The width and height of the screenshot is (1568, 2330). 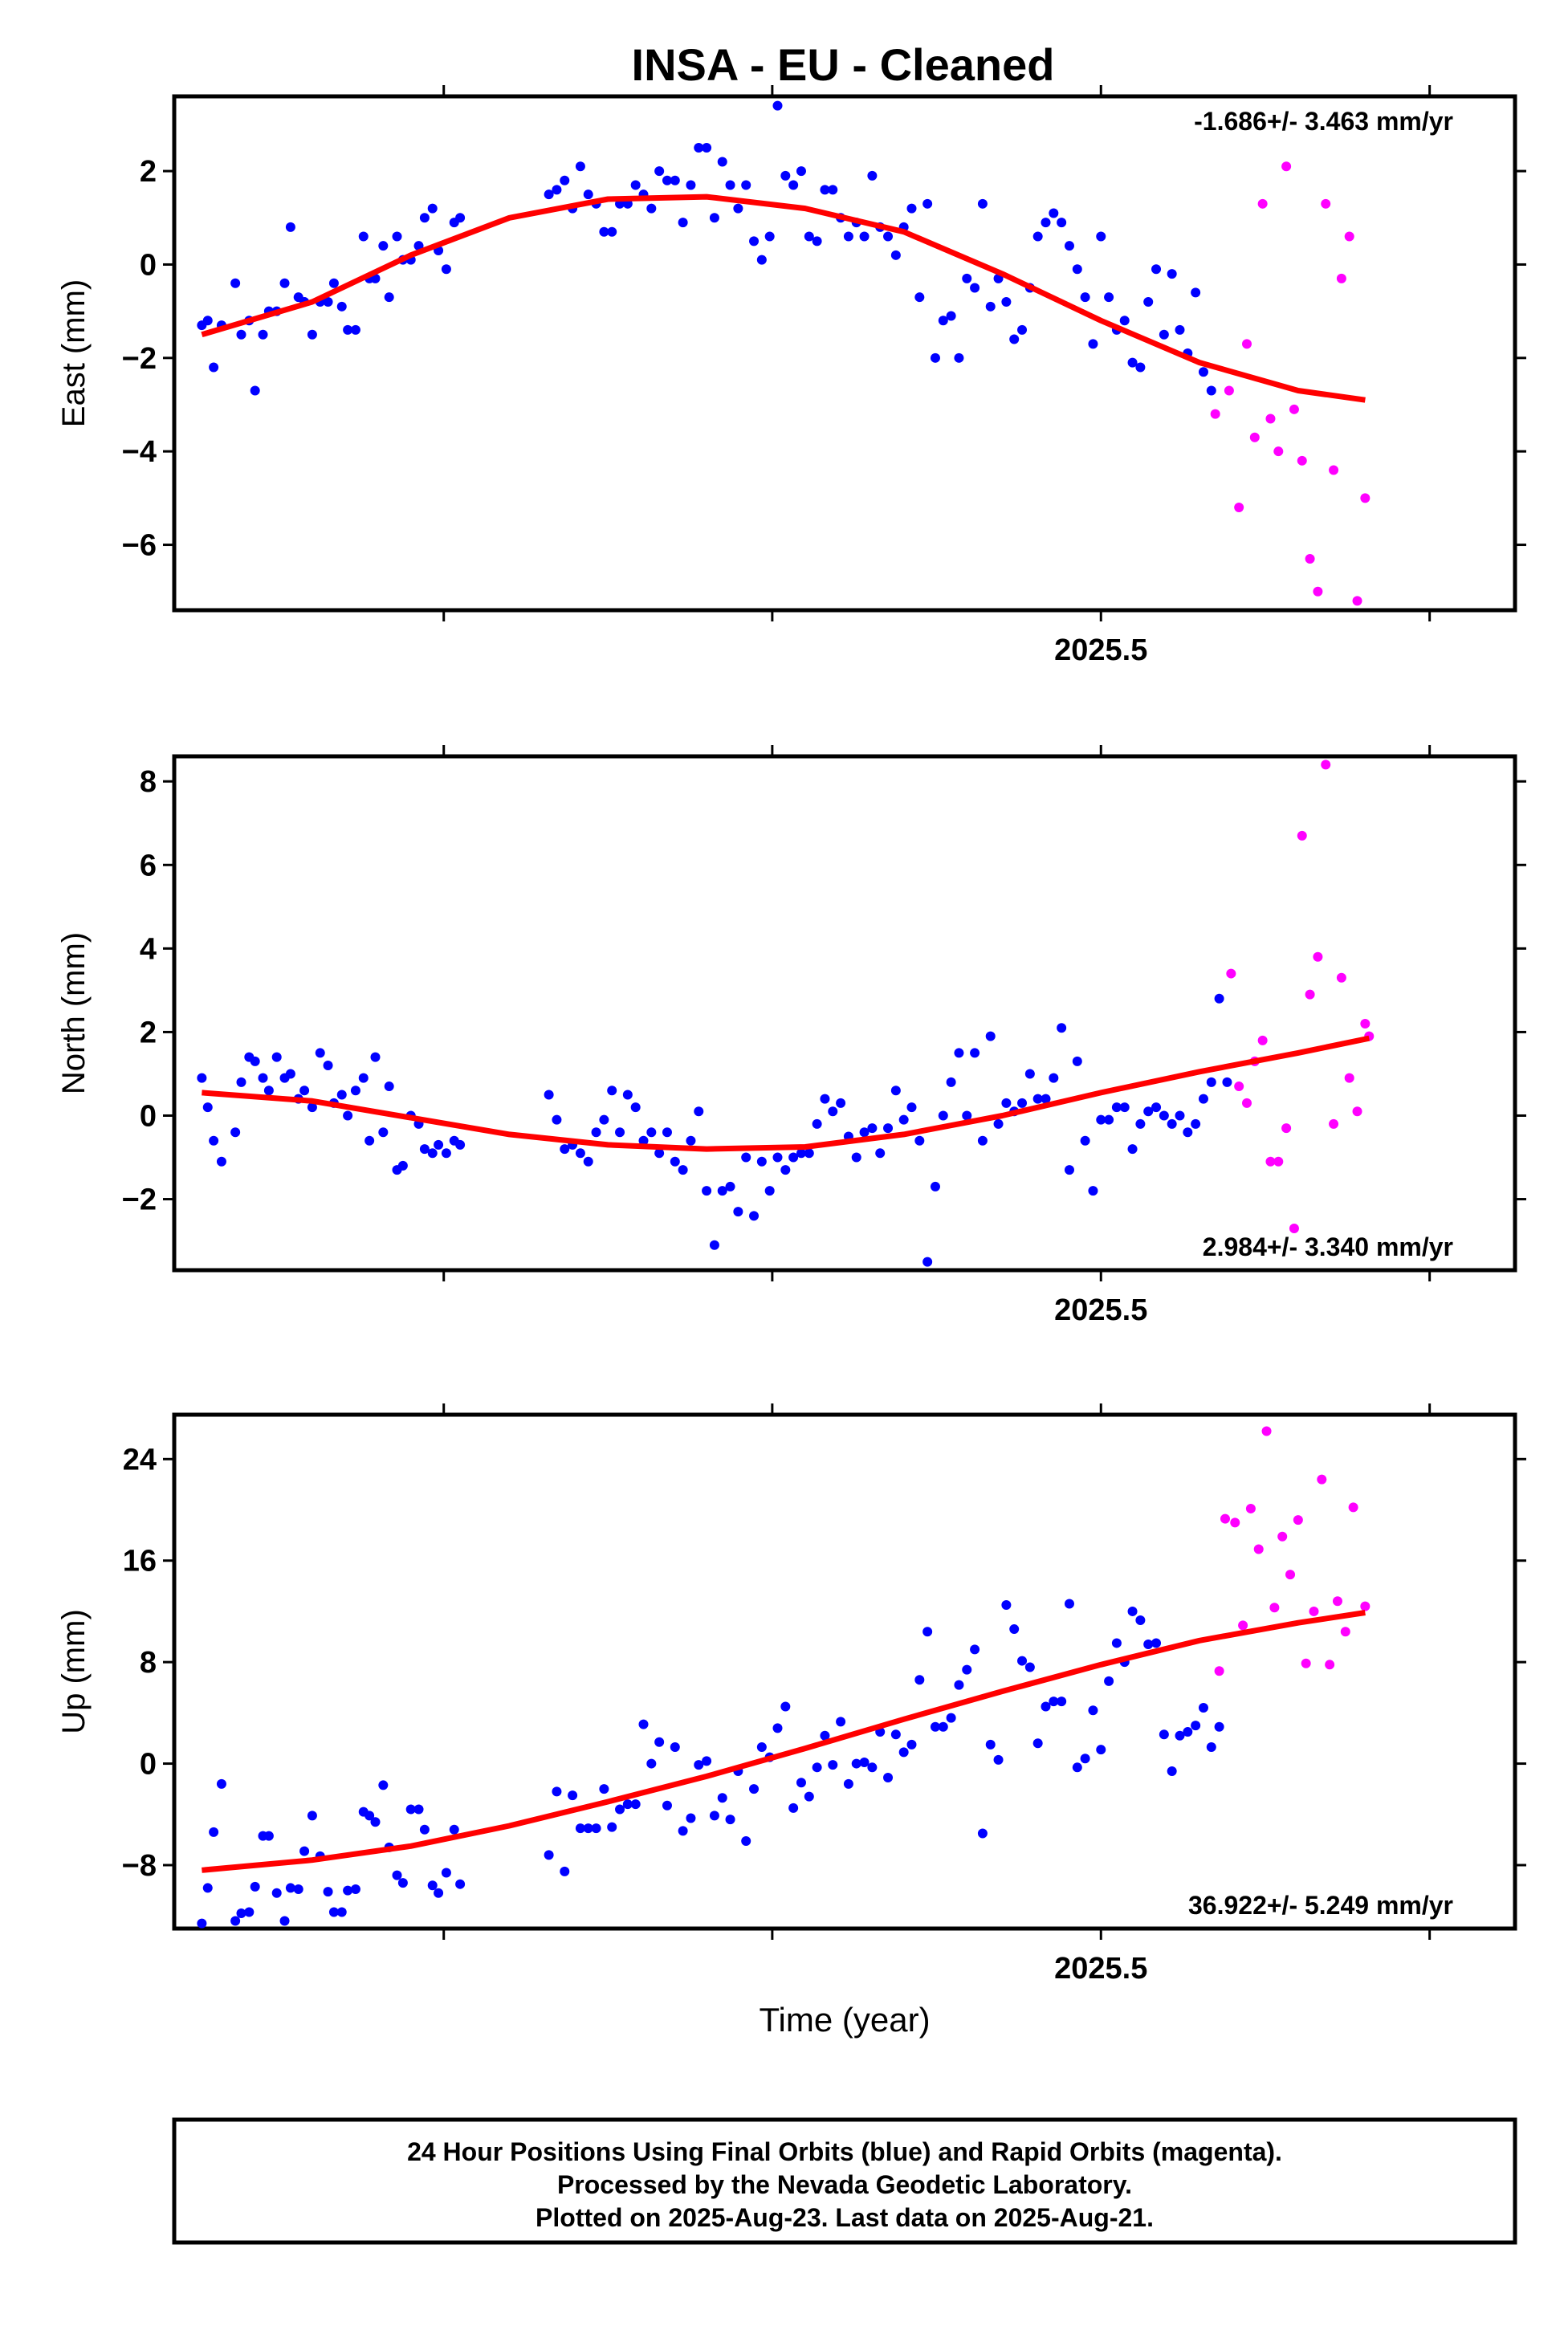 What do you see at coordinates (140, 1561) in the screenshot?
I see `up-ytick-label: 16` at bounding box center [140, 1561].